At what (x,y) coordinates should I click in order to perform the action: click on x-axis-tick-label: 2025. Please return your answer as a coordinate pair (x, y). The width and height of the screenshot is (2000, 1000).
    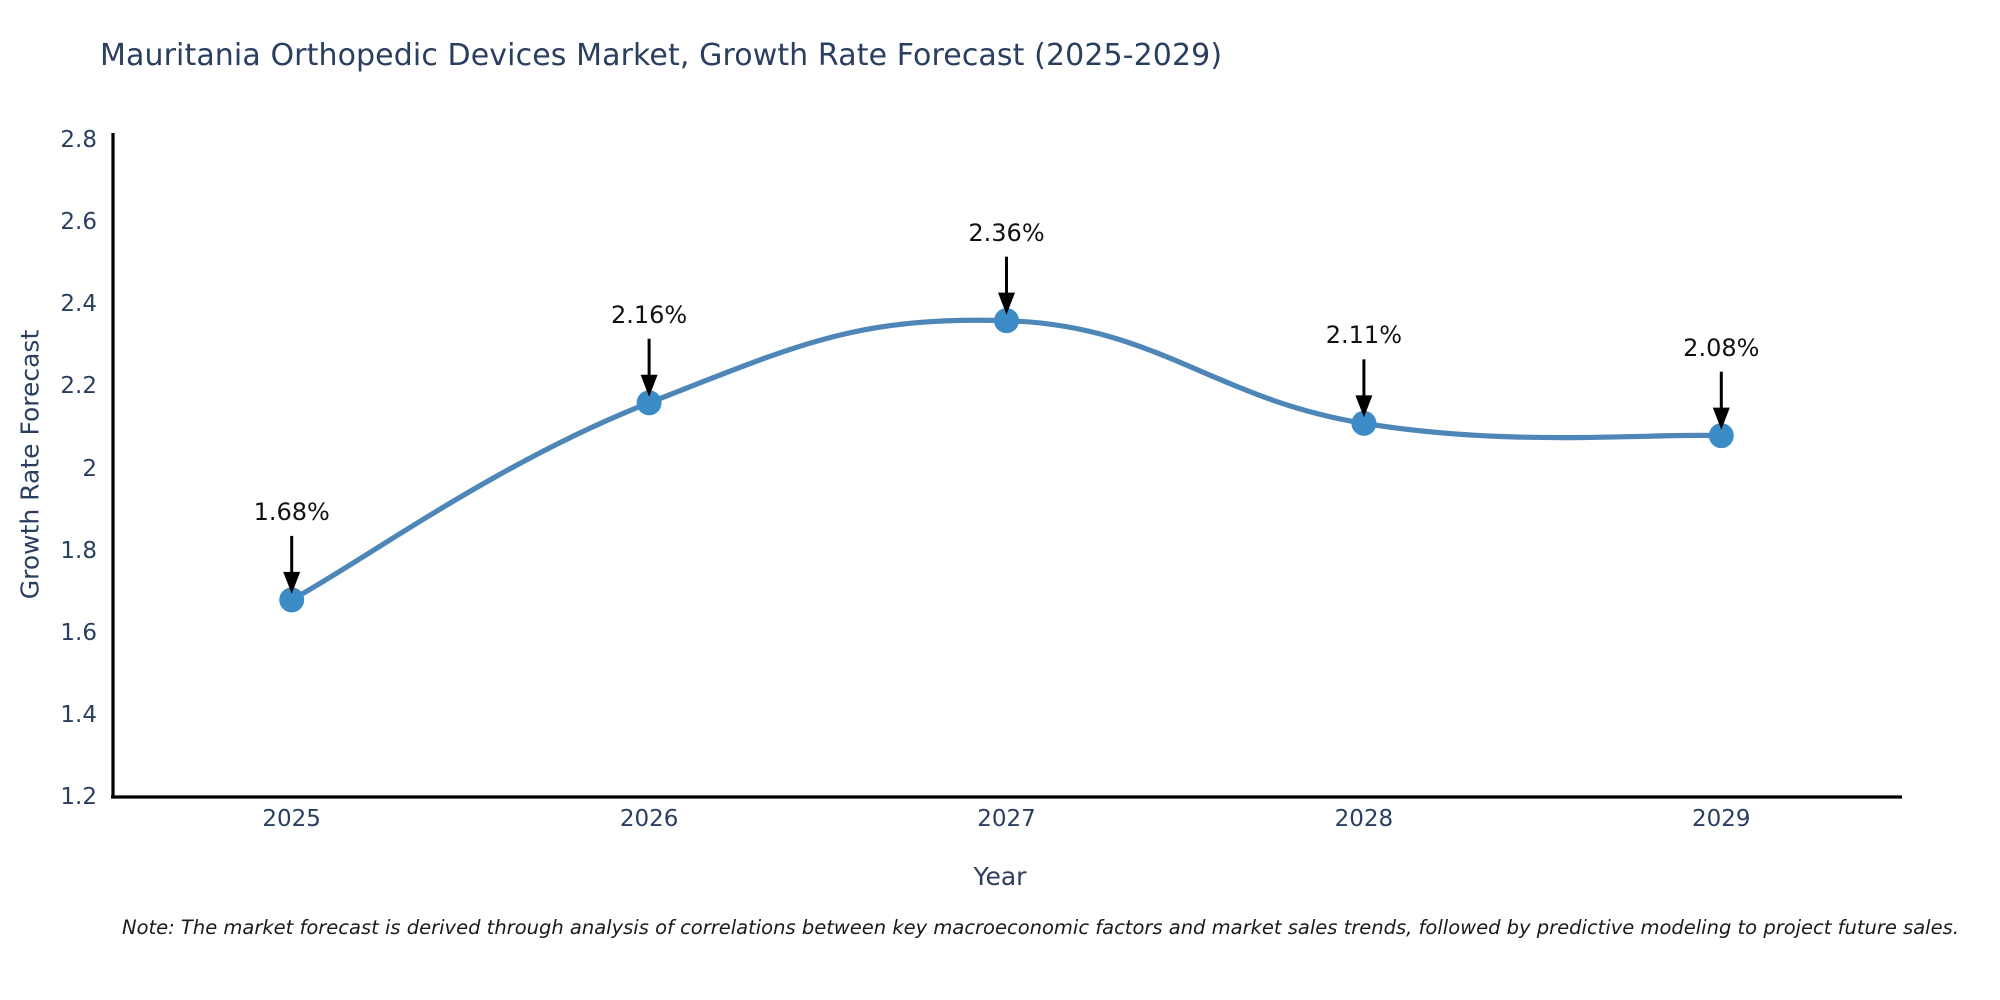
    Looking at the image, I should click on (291, 819).